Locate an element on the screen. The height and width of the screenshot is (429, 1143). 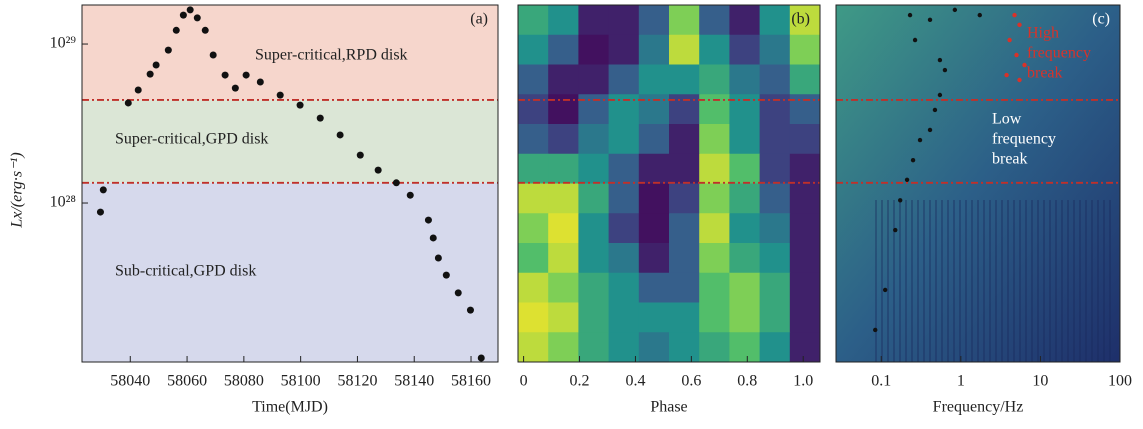
x-tick-label: 58120 is located at coordinates (357, 381).